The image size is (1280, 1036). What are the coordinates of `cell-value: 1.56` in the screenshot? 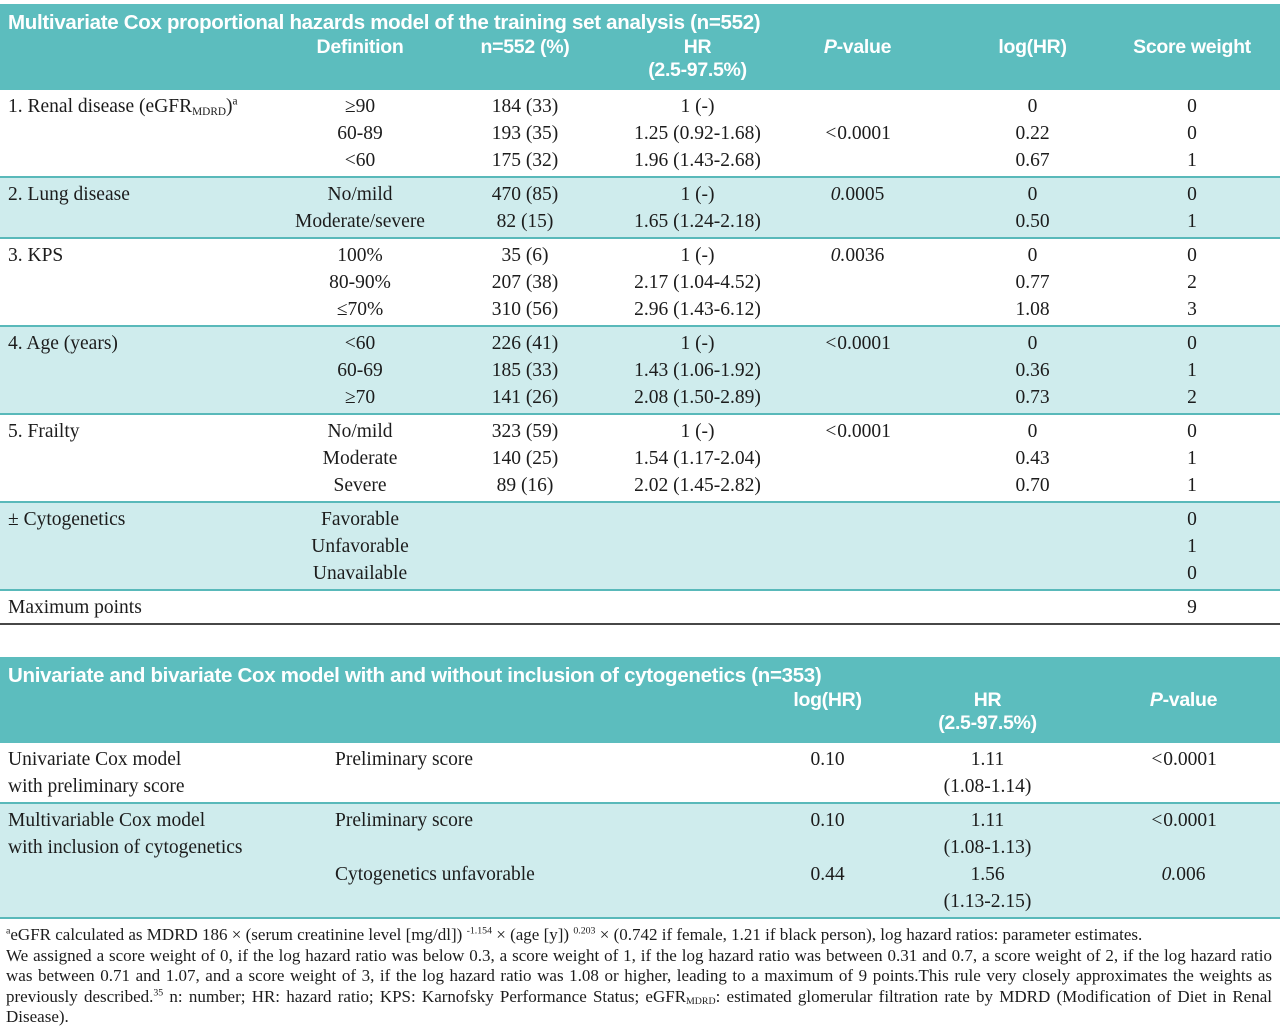 It's located at (987, 874).